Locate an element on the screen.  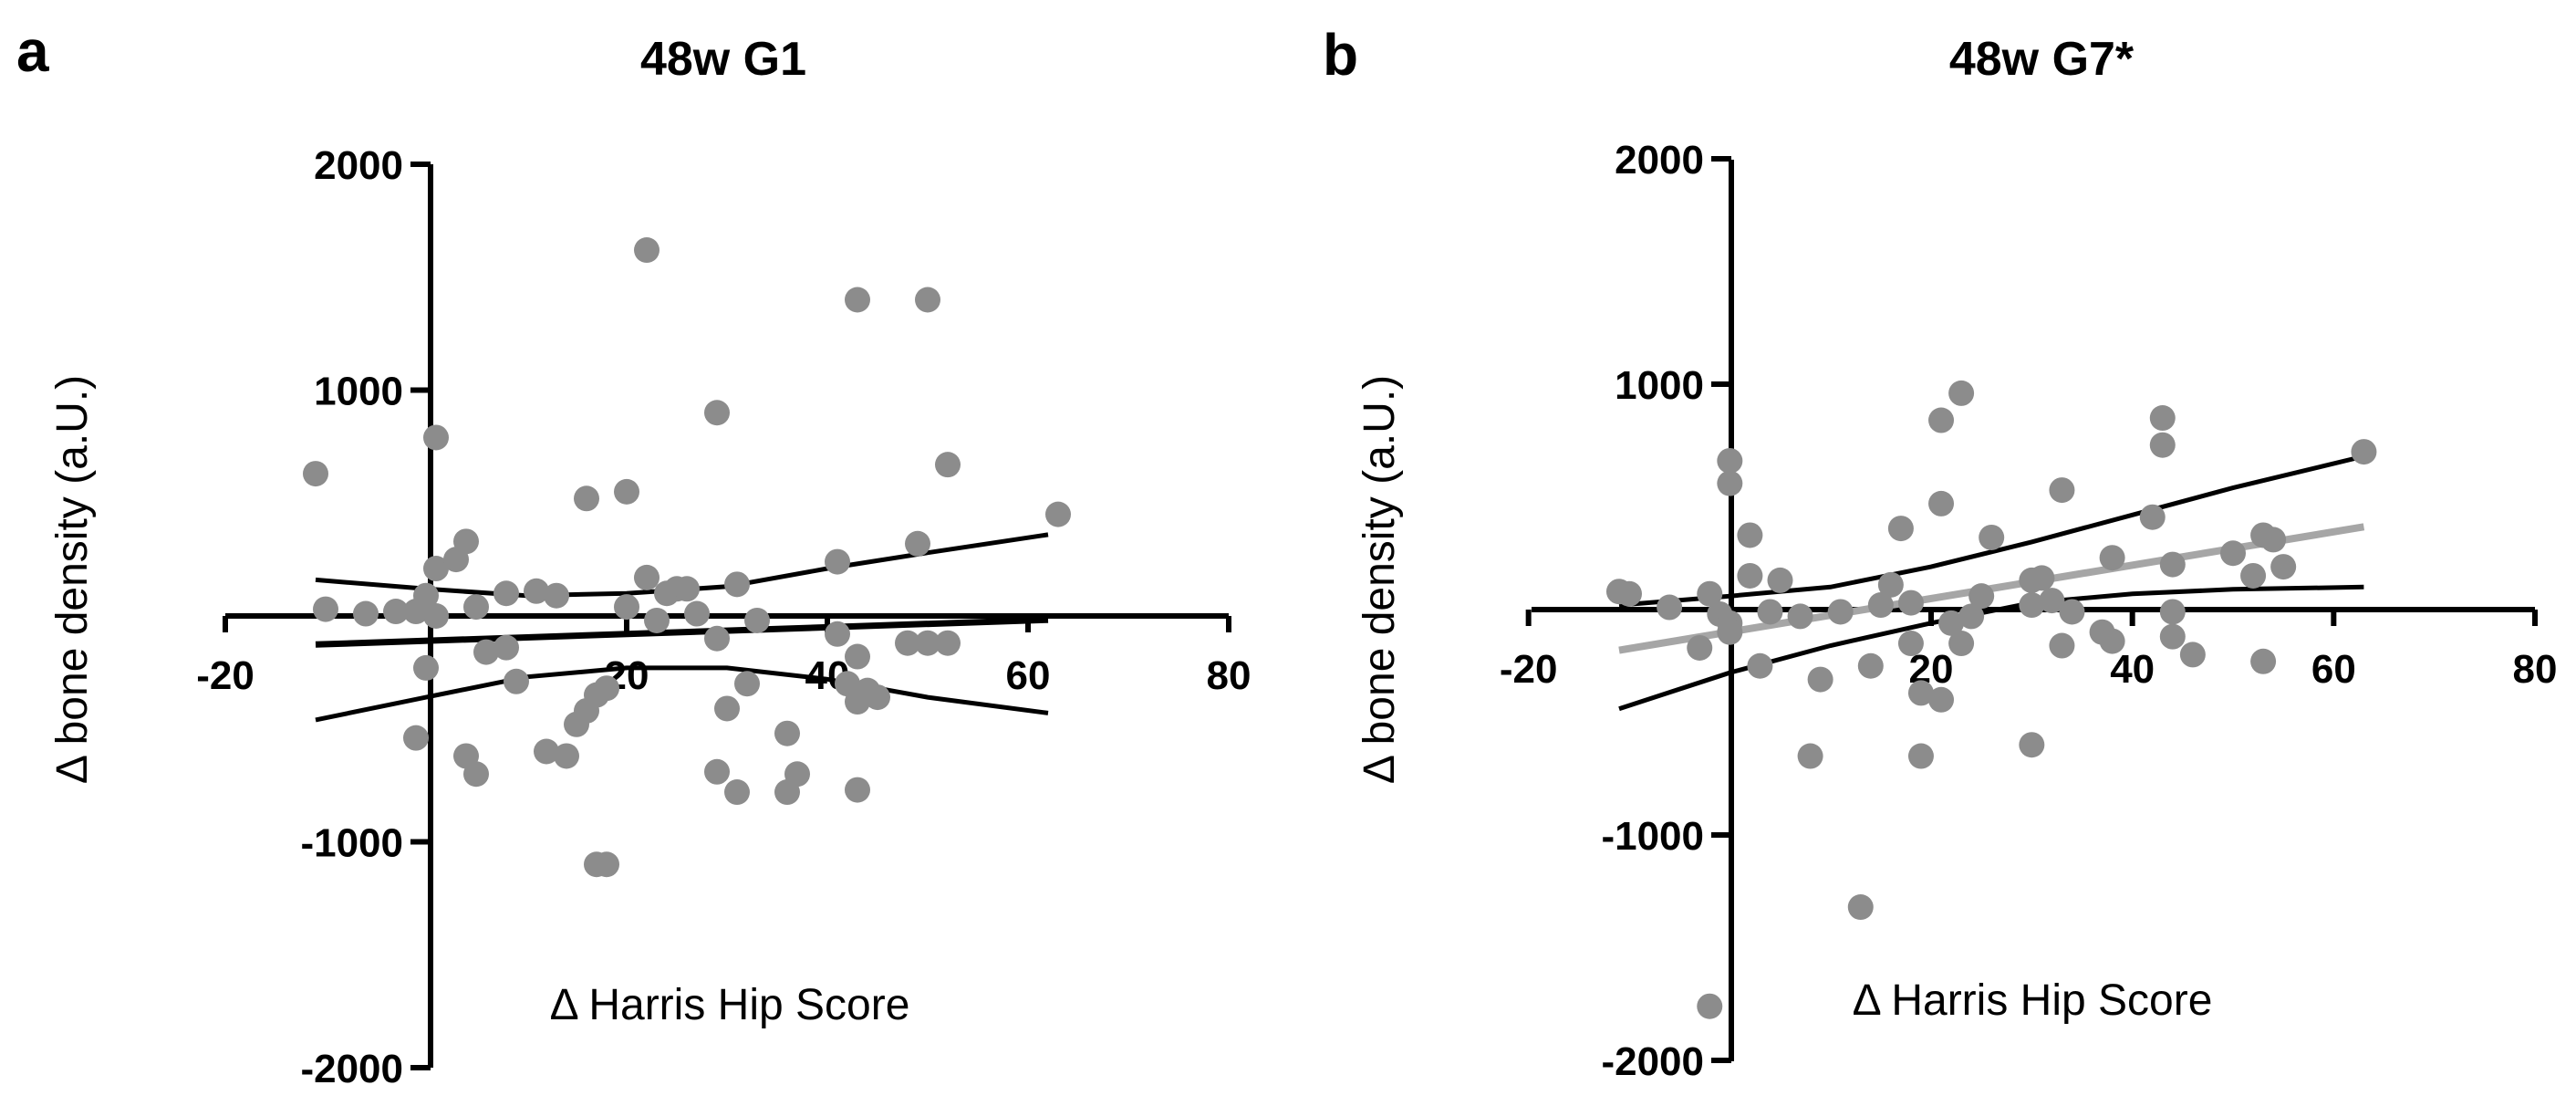
panel-label-a: a is located at coordinates (32, 51).